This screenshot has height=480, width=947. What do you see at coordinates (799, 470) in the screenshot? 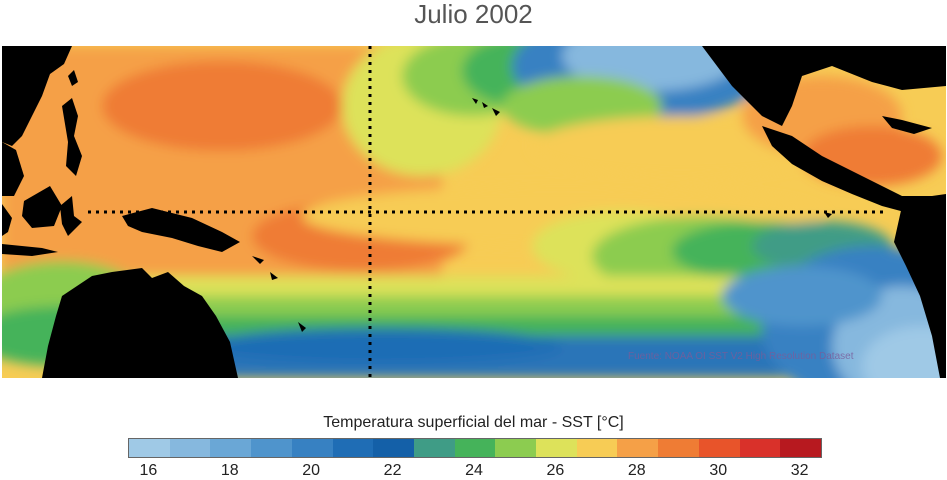
I see `colorbar-tick-label: 32` at bounding box center [799, 470].